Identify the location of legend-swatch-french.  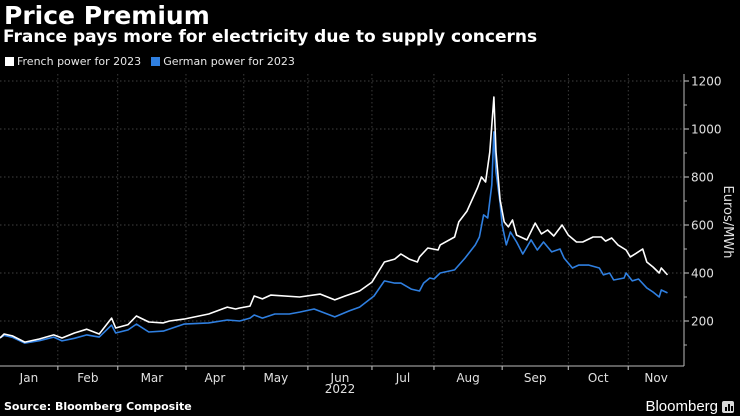
(9, 61).